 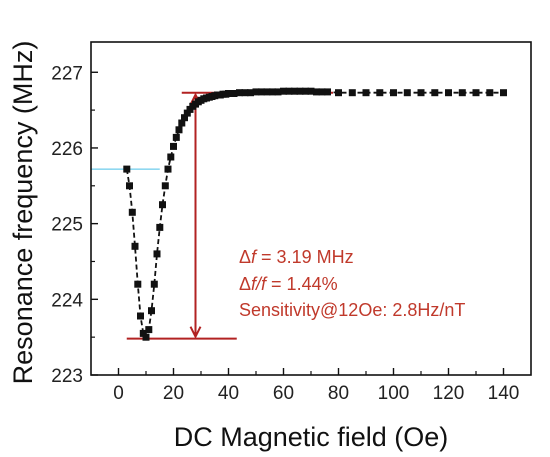 What do you see at coordinates (311, 437) in the screenshot?
I see `x-axis-title: DC Magnetic field (Oe)` at bounding box center [311, 437].